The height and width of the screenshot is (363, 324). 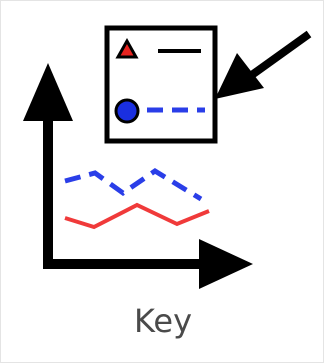 I want to click on legend-circle-marker, so click(x=127, y=111).